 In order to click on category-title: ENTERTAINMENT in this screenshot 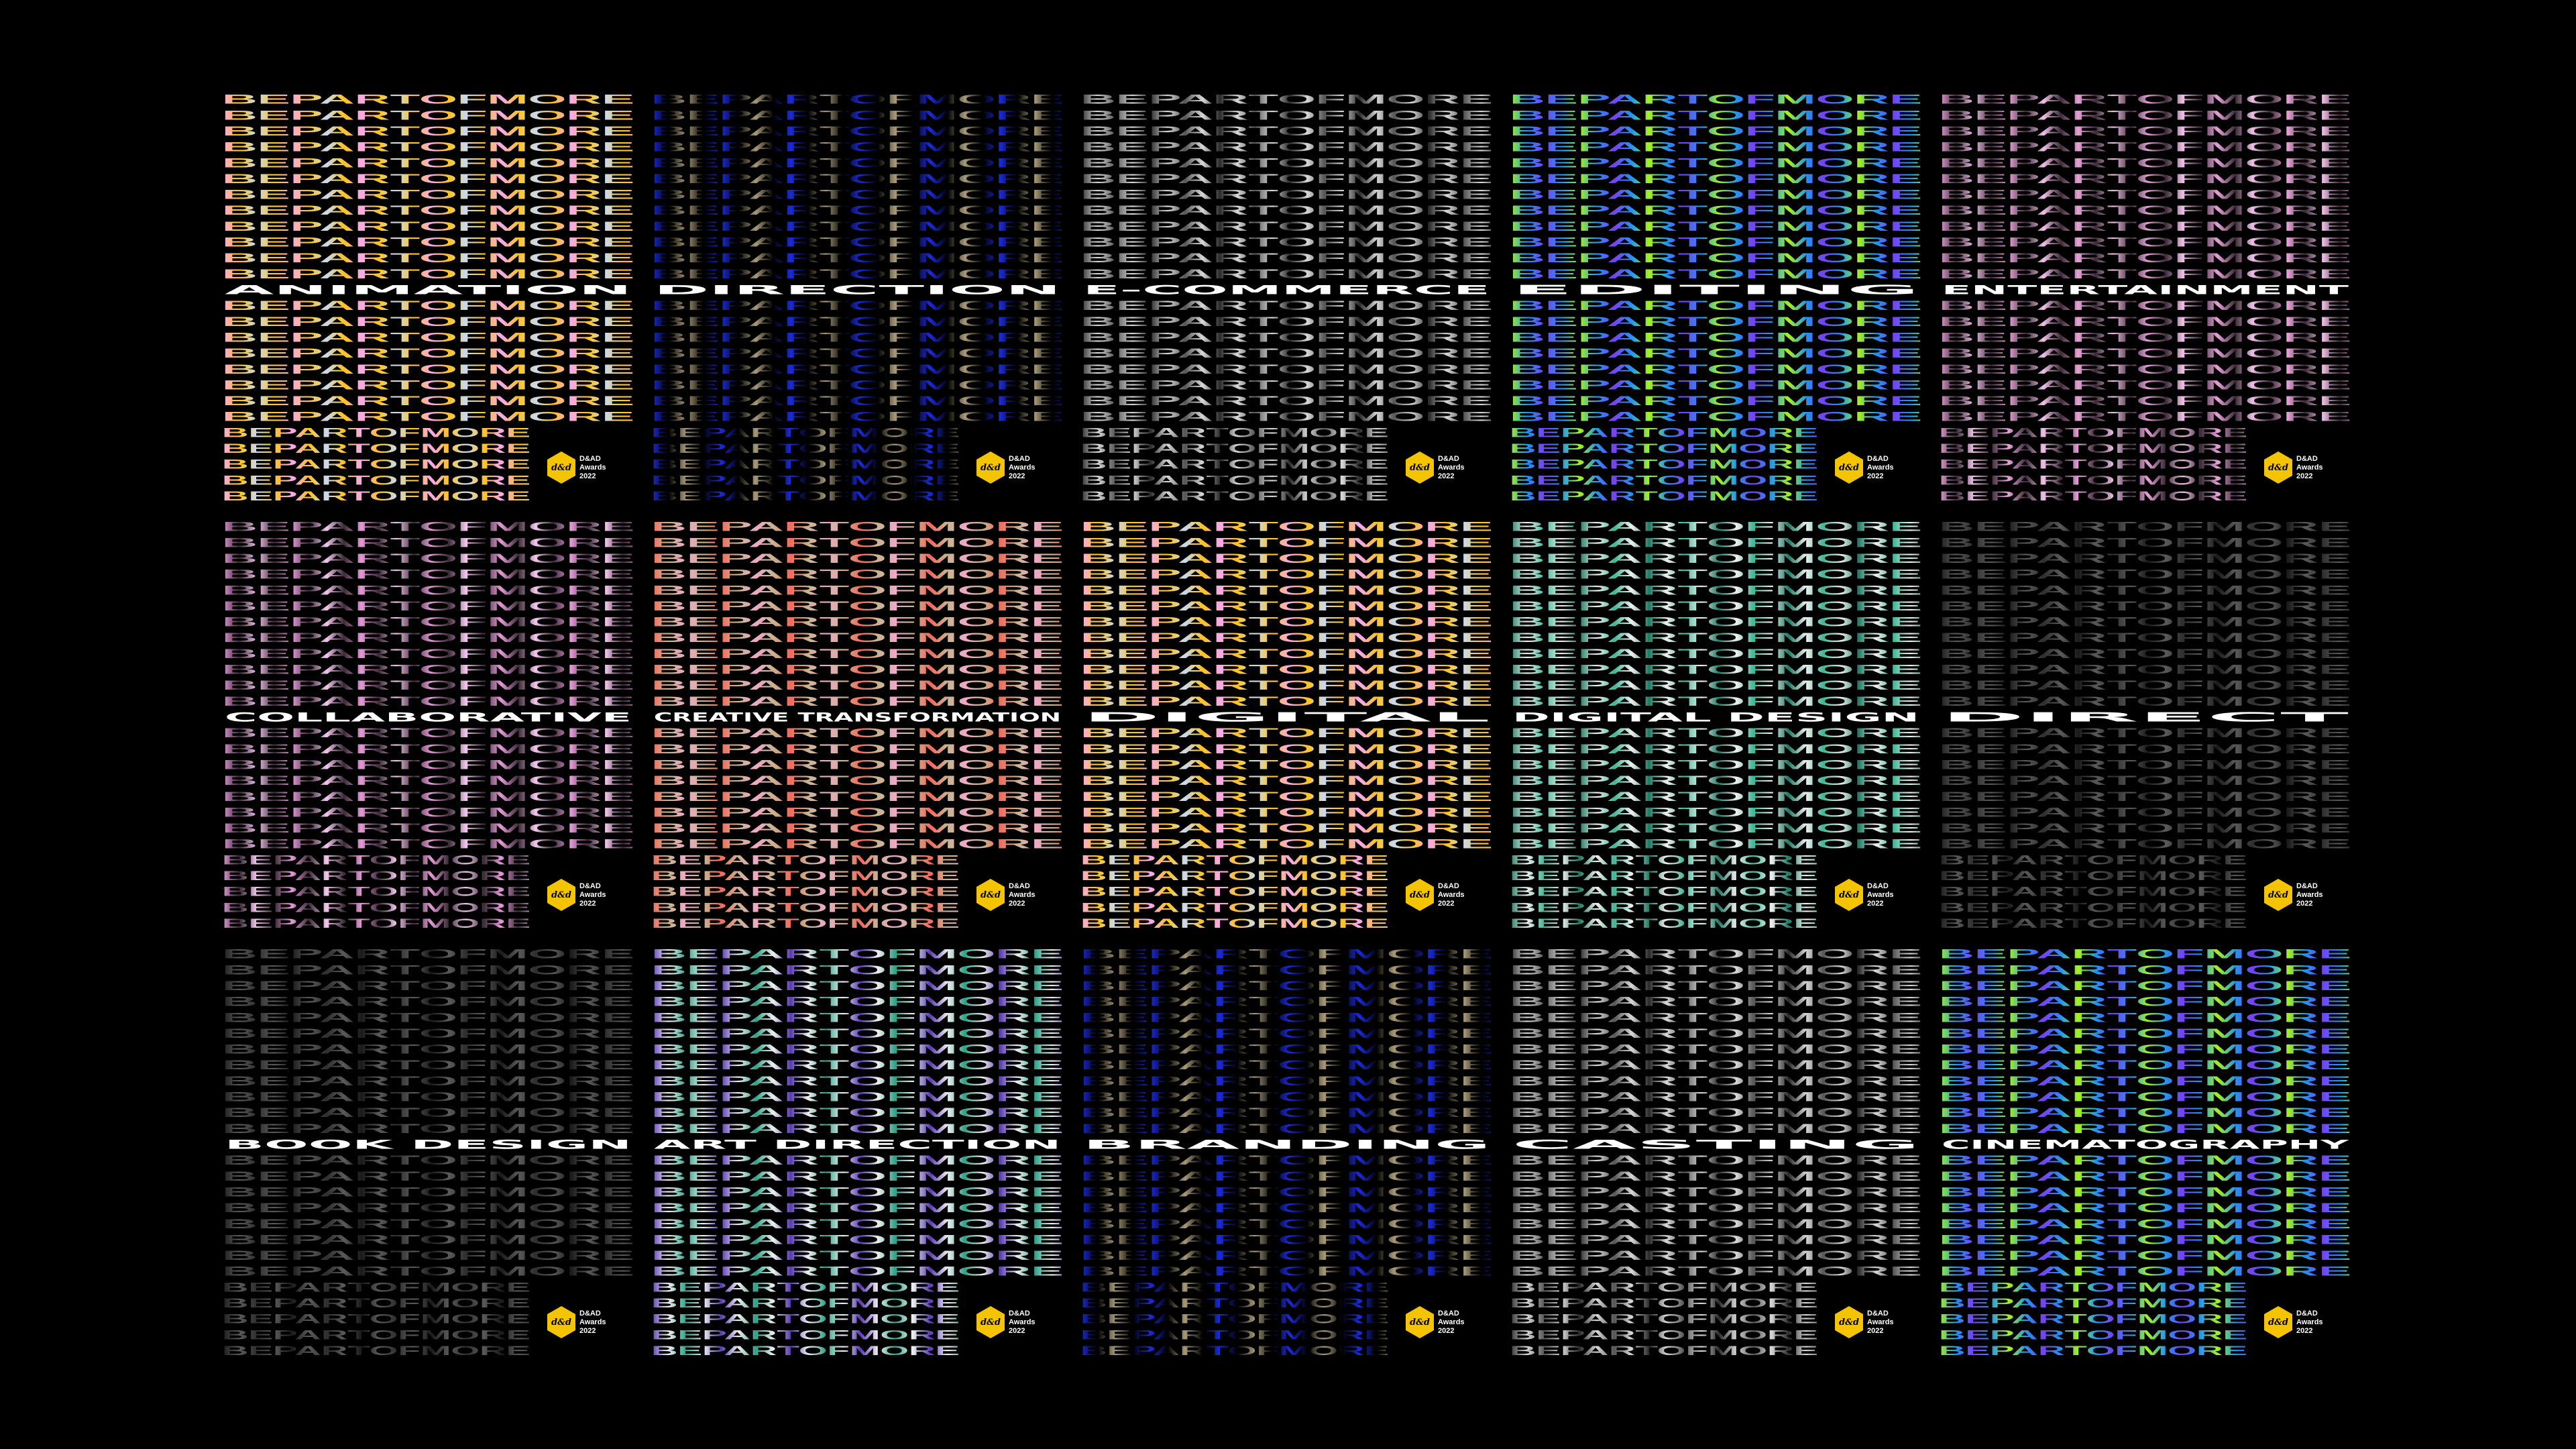, I will do `click(2145, 290)`.